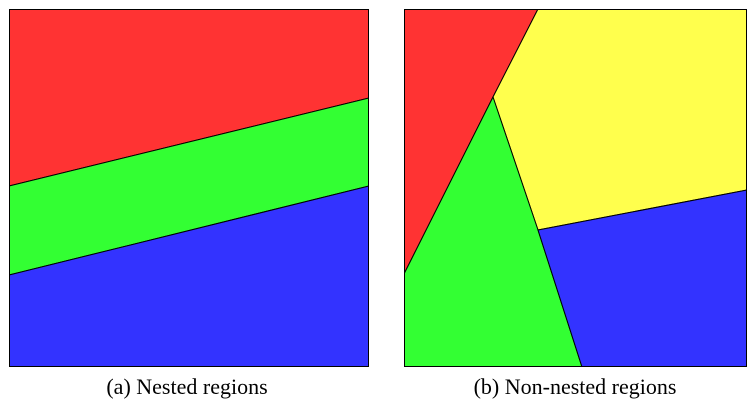  What do you see at coordinates (575, 386) in the screenshot?
I see `caption-non-nested-regions: (b) Non-nested regions` at bounding box center [575, 386].